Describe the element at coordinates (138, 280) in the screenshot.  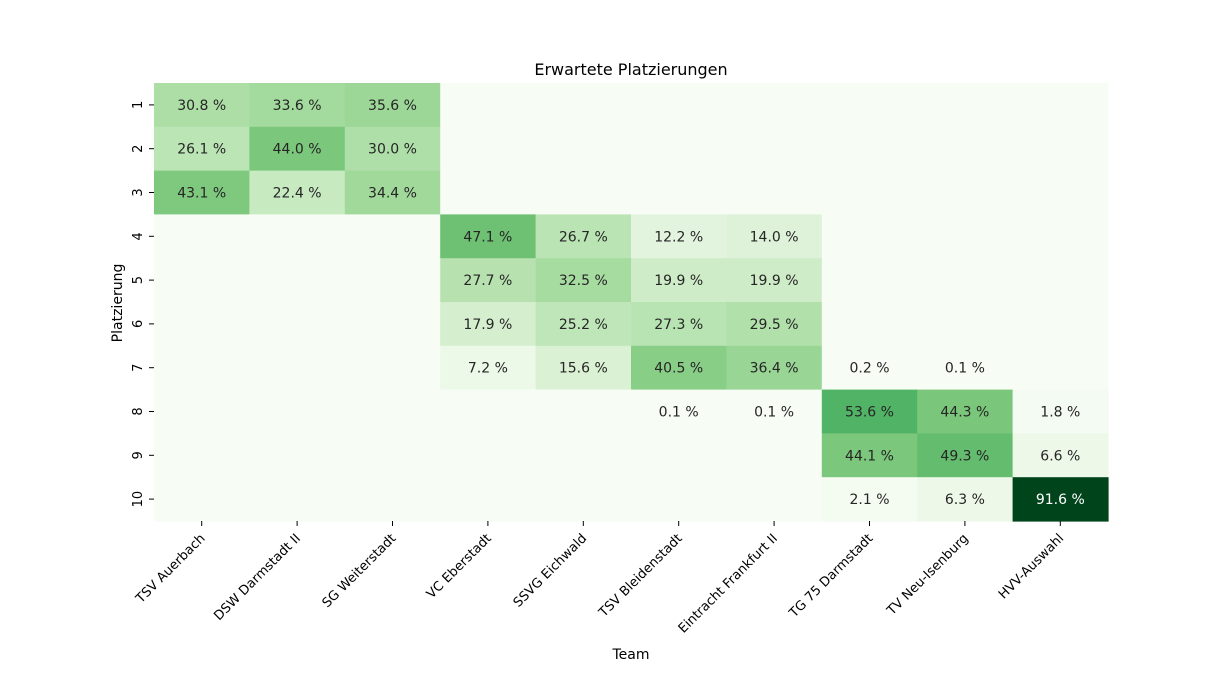
I see `y-tick-label: 5` at that location.